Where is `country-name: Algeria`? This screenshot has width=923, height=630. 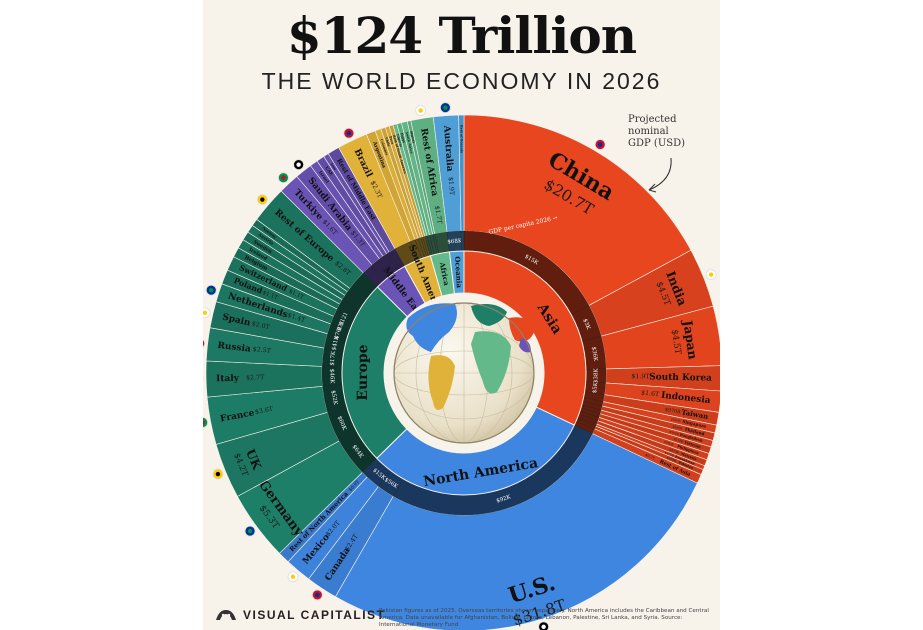
country-name: Algeria is located at coordinates (412, 136).